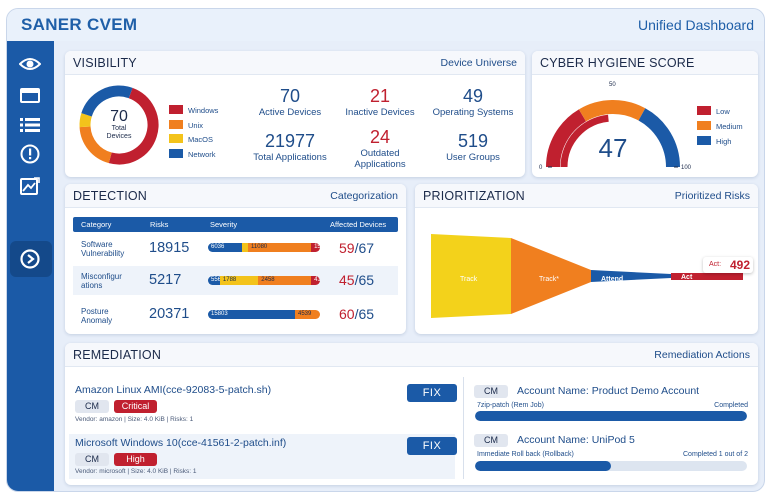 The width and height of the screenshot is (771, 497). I want to click on legend-swatch-windows, so click(176, 109).